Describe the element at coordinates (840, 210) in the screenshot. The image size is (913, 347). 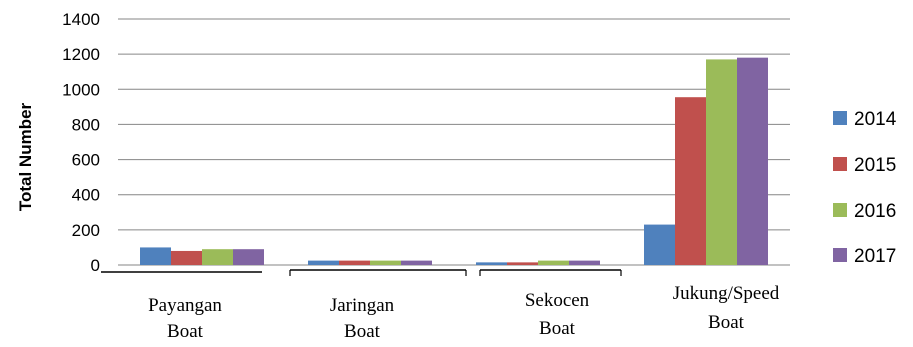
I see `legend-swatch-2016` at that location.